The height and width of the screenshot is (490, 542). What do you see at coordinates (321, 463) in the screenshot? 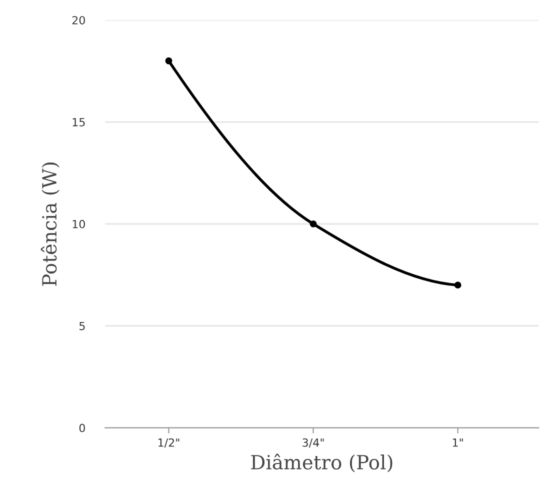
I see `x-axis-title: Diâmetro (Pol)` at bounding box center [321, 463].